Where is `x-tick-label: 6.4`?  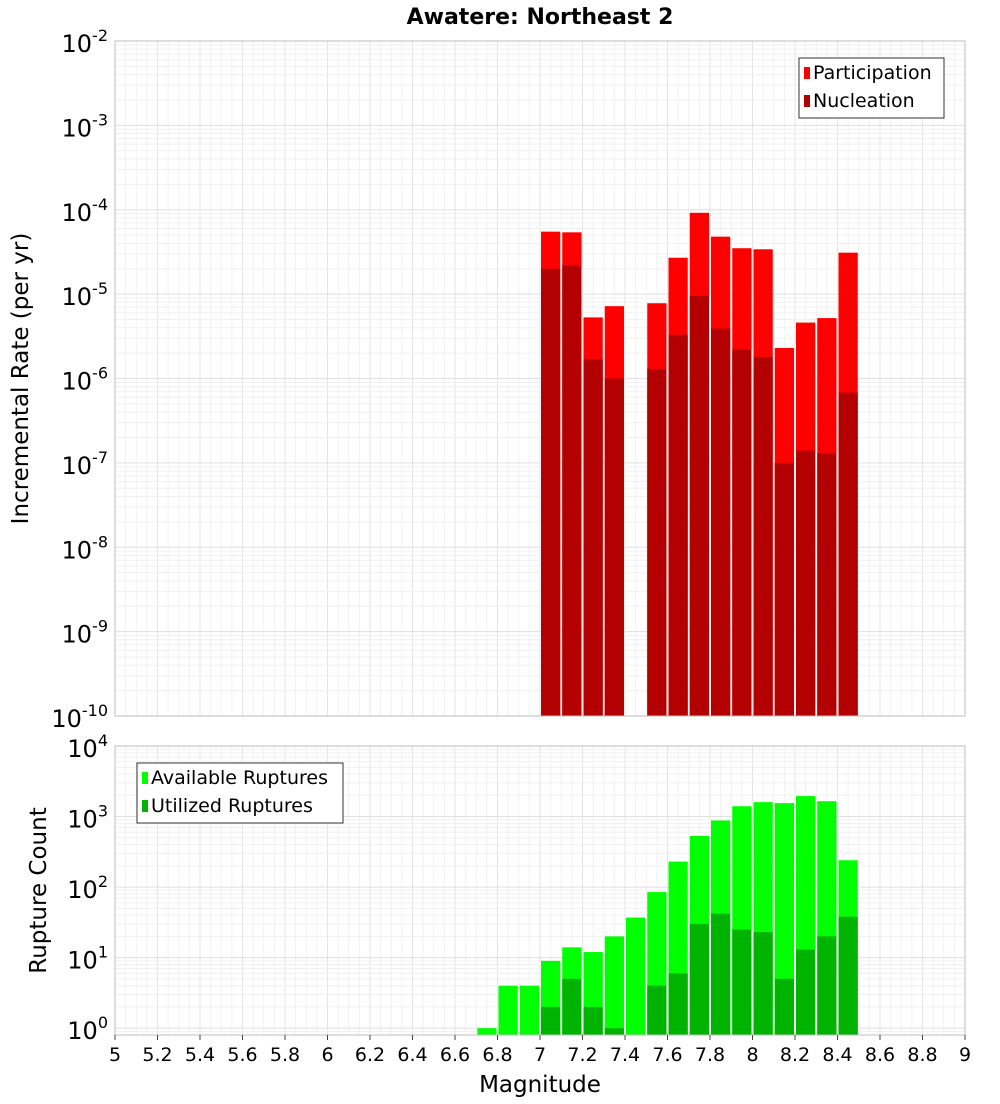 x-tick-label: 6.4 is located at coordinates (412, 1055).